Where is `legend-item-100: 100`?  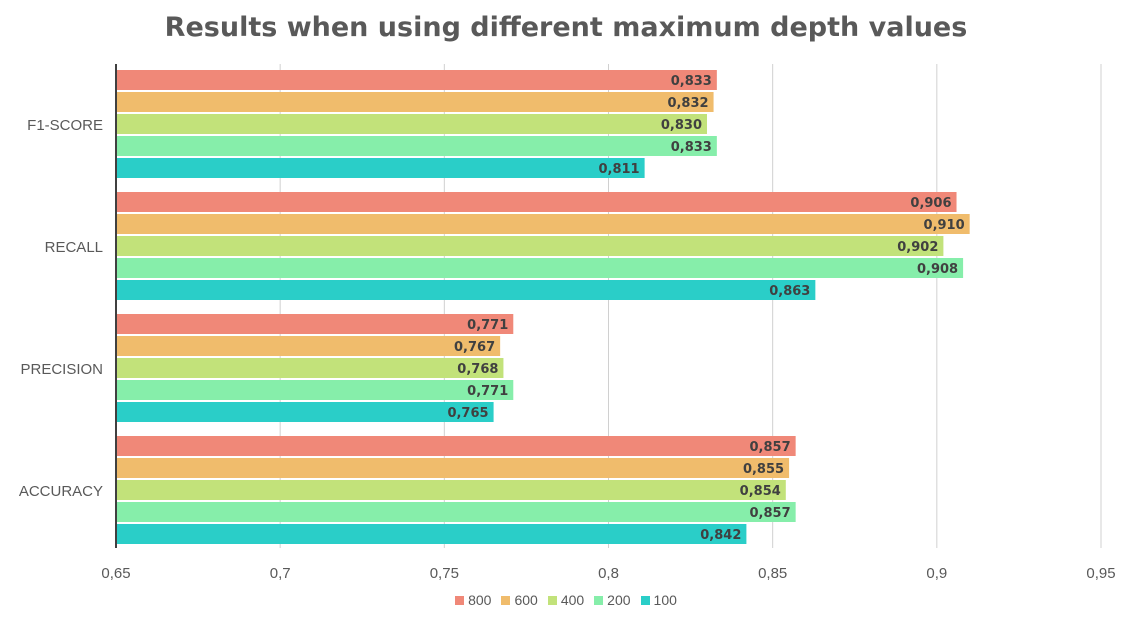
legend-item-100: 100 is located at coordinates (658, 600).